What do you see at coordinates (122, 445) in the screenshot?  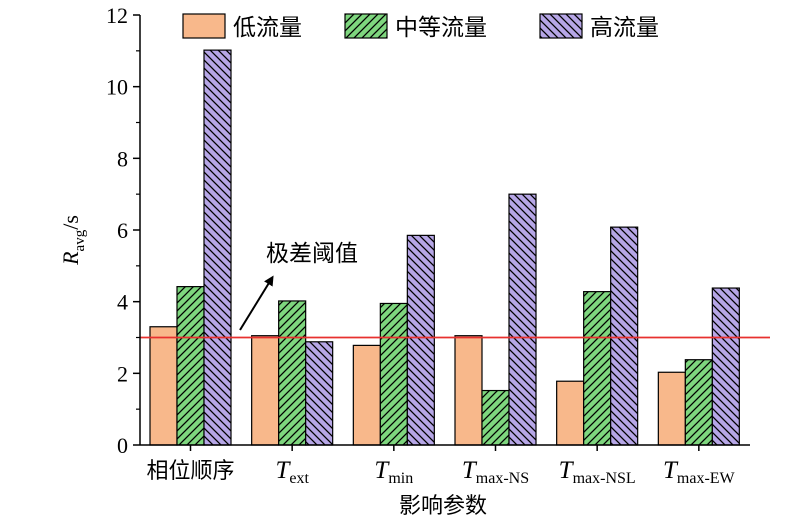 I see `y-tick-label: 0` at bounding box center [122, 445].